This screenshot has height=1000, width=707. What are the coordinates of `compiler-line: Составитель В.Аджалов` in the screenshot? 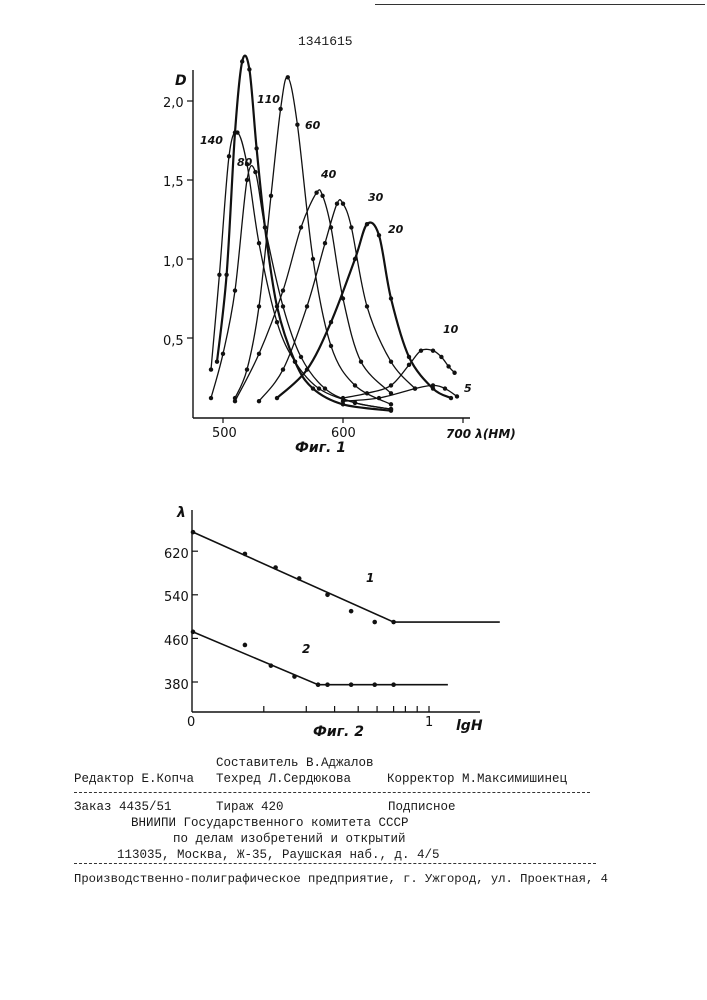 It's located at (295, 763).